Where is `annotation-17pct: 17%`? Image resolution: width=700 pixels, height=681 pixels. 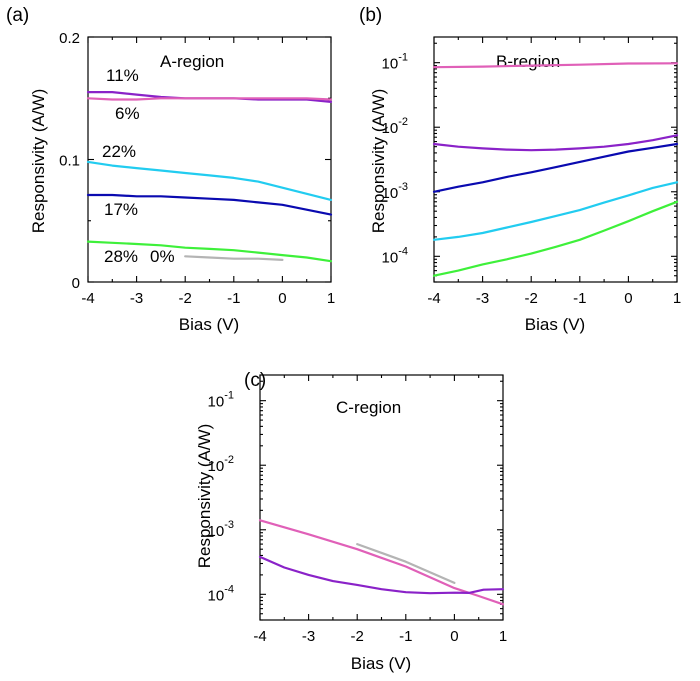
annotation-17pct: 17% is located at coordinates (121, 209).